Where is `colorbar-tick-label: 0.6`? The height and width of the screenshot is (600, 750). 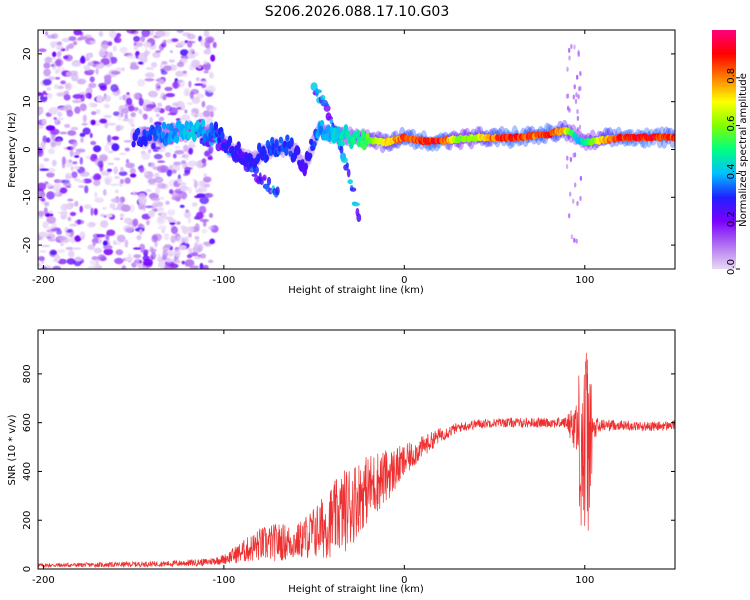
colorbar-tick-label: 0.6 is located at coordinates (731, 124).